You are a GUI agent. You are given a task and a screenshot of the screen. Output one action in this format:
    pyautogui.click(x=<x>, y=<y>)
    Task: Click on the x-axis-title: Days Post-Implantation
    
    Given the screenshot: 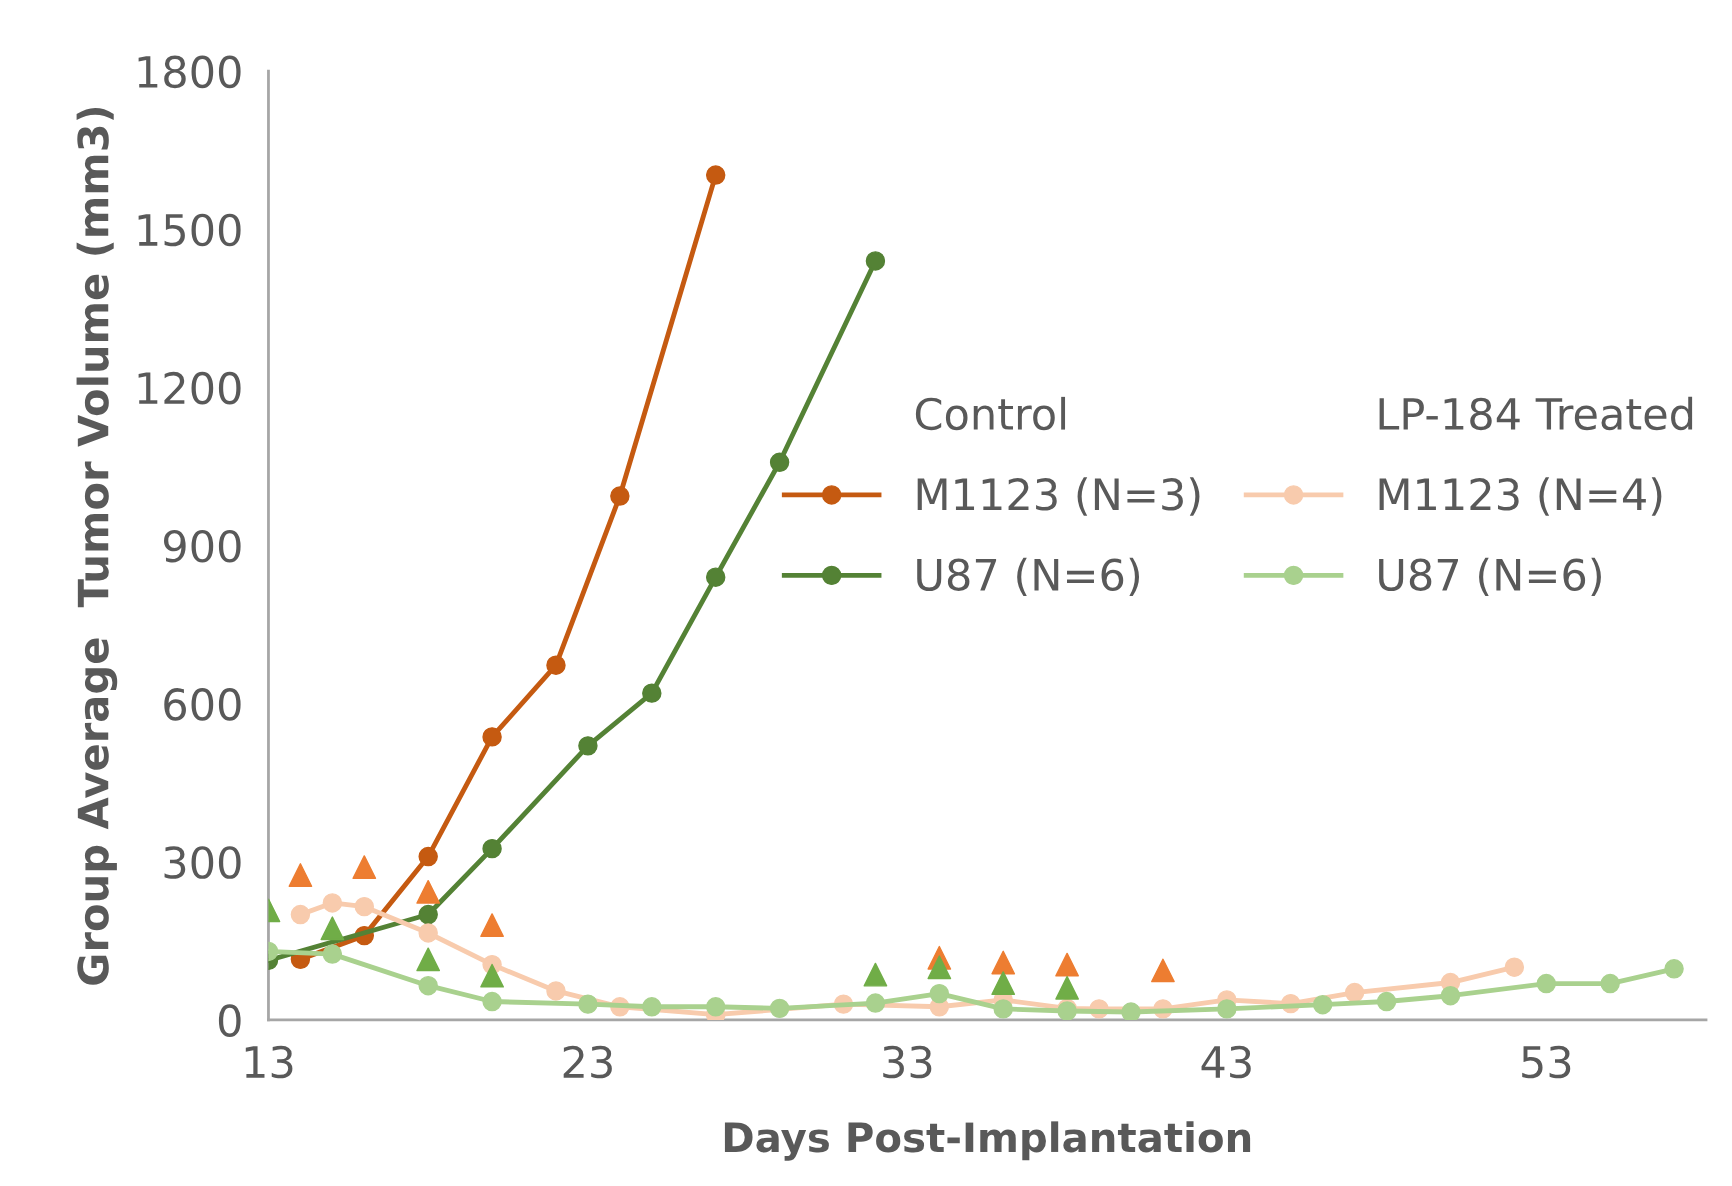 What is the action you would take?
    pyautogui.click(x=987, y=1141)
    